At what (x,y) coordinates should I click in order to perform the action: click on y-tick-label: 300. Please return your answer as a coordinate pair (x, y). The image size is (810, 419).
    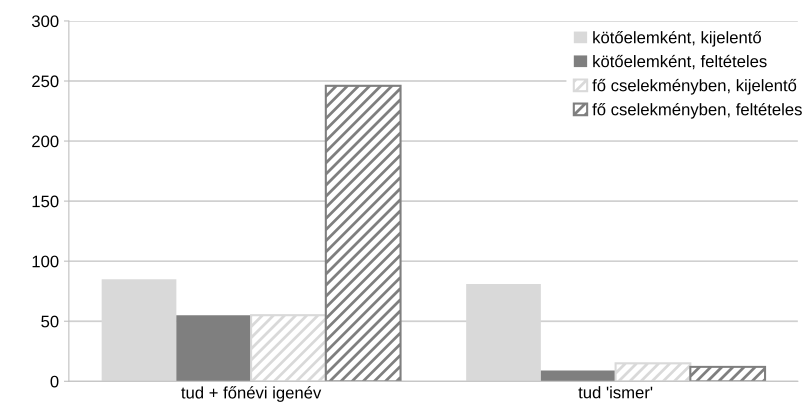
    Looking at the image, I should click on (45, 21).